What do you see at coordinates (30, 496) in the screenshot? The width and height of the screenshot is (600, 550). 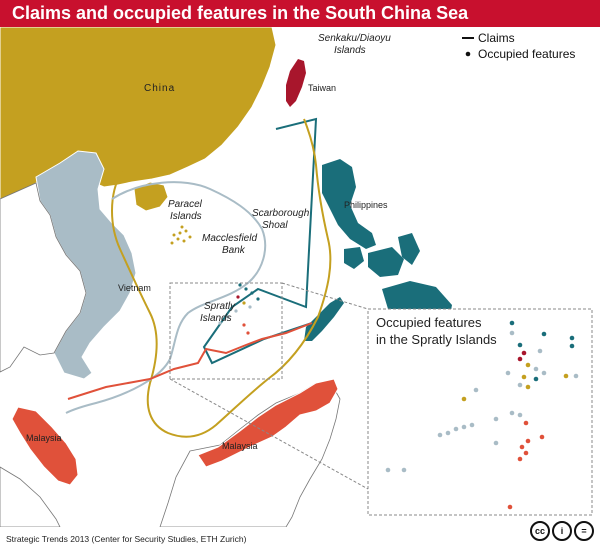 I see `sumatra-outline` at bounding box center [30, 496].